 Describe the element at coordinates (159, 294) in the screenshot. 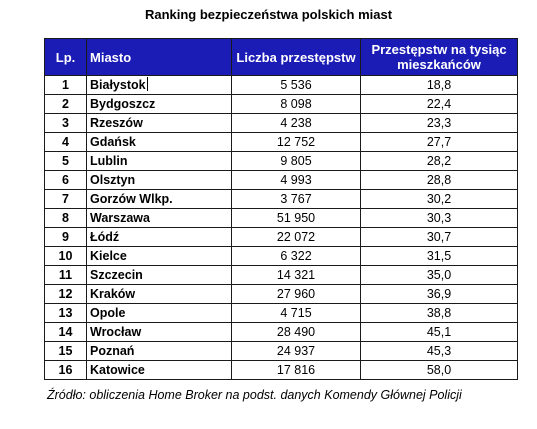

I see `city-cell: Kraków` at that location.